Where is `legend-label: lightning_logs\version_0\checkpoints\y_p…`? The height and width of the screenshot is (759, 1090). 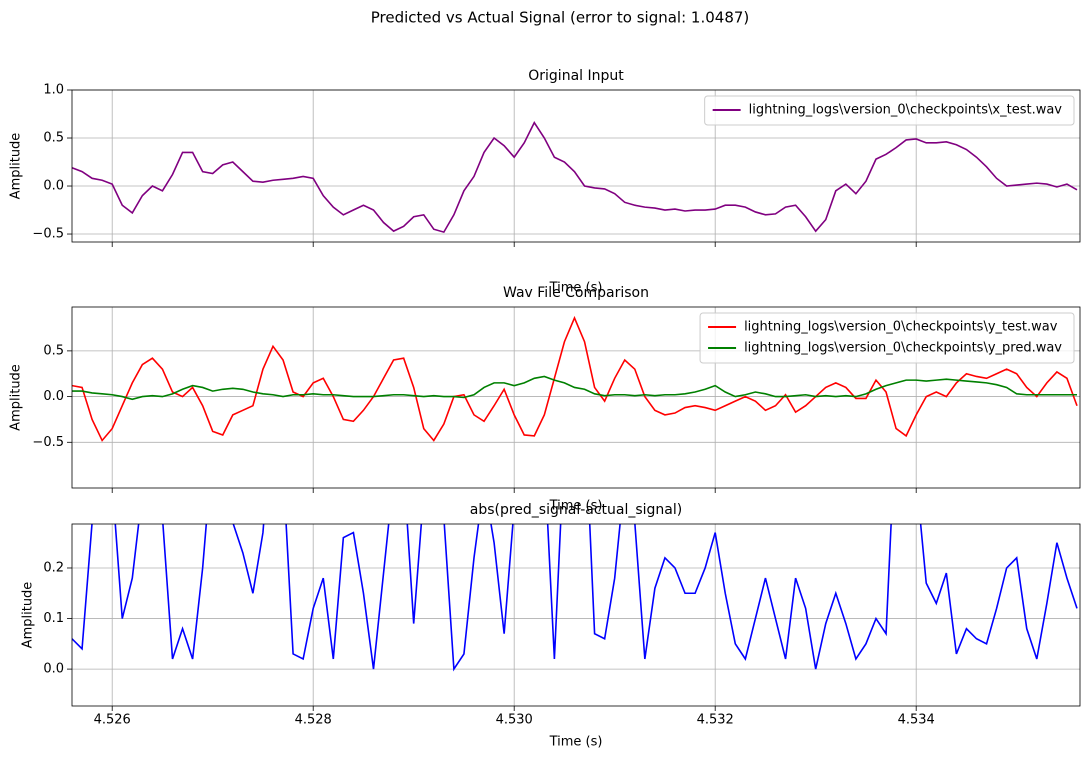
legend-label: lightning_logs\version_0\checkpoints\y_p… is located at coordinates (903, 348).